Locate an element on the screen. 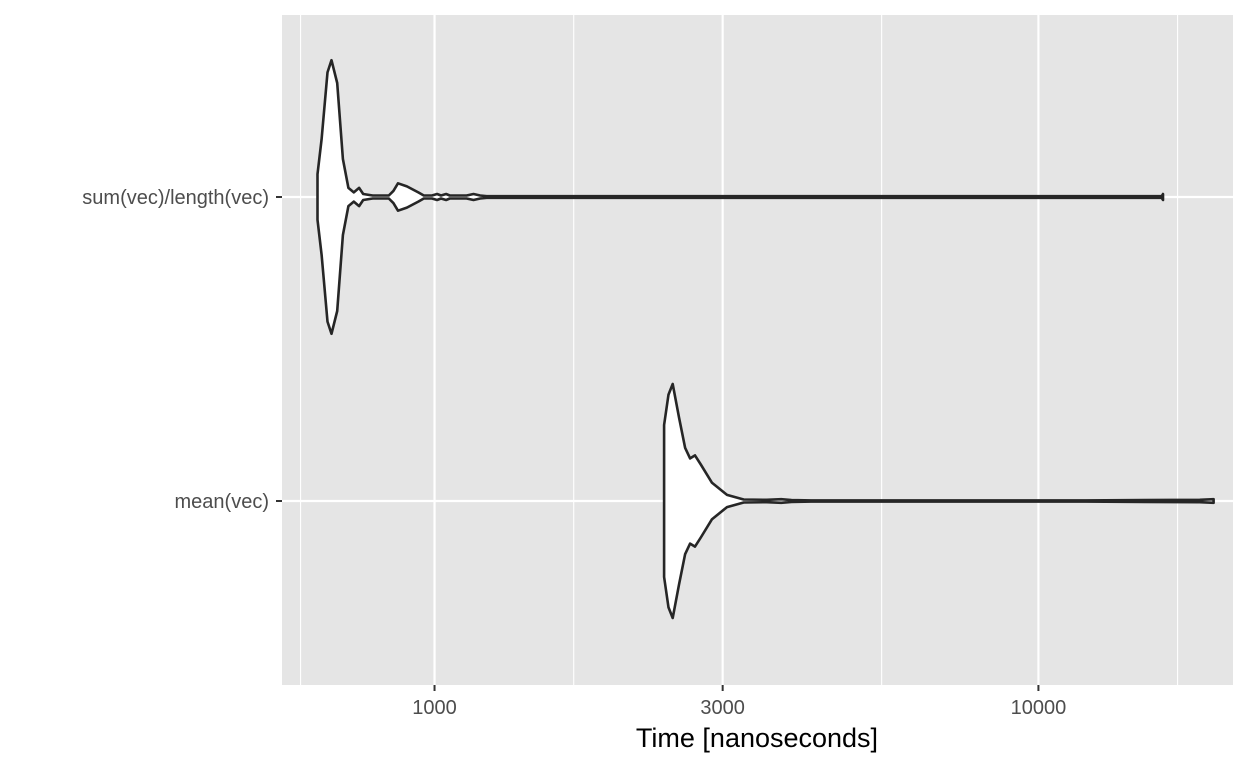  x-tick-label: 10000 is located at coordinates (1039, 708).